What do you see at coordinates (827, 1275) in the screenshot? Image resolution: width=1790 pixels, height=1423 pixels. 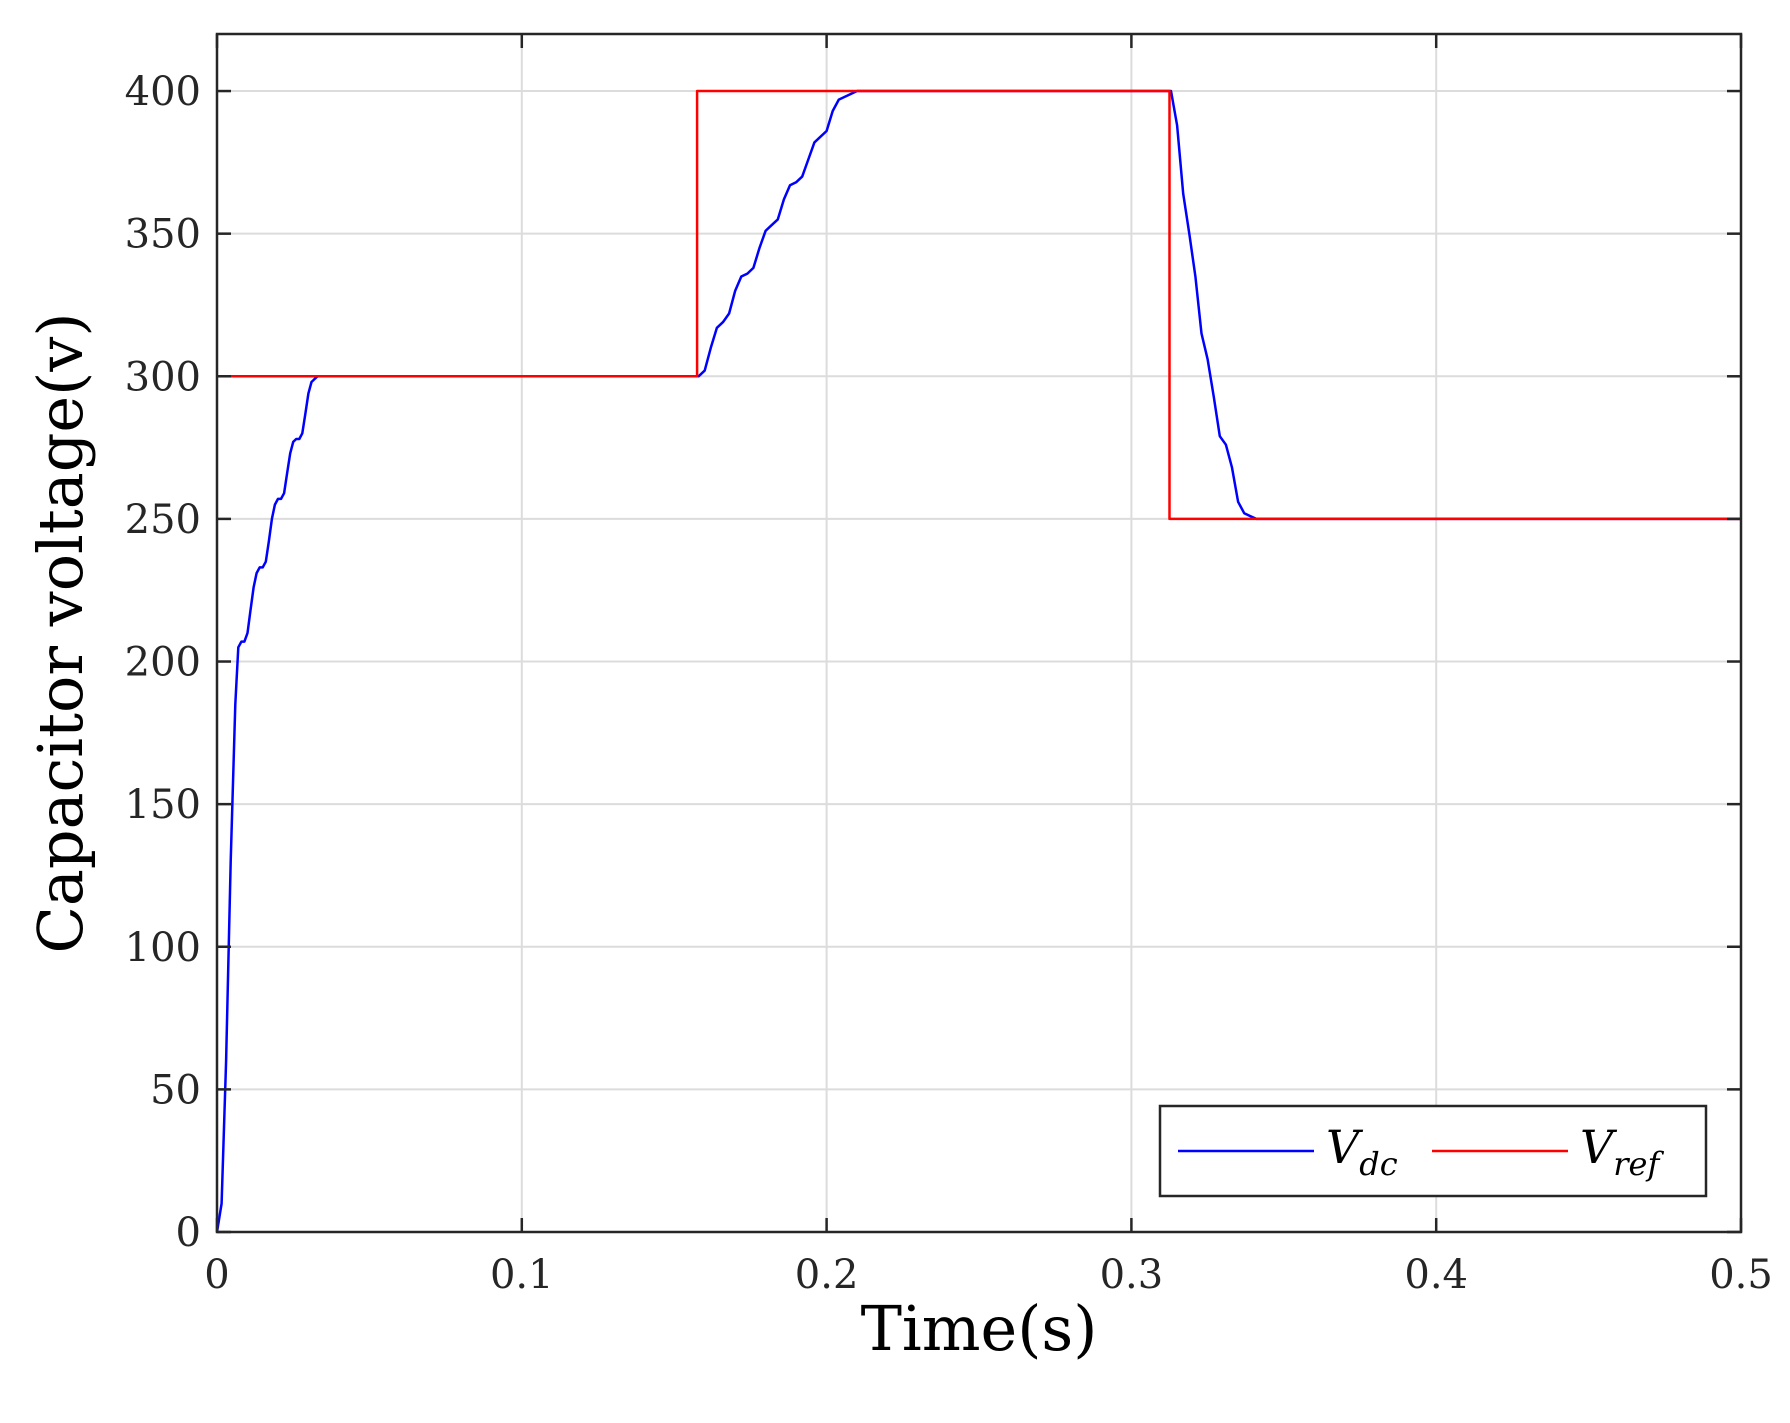 I see `x-tick-label: 0.2` at bounding box center [827, 1275].